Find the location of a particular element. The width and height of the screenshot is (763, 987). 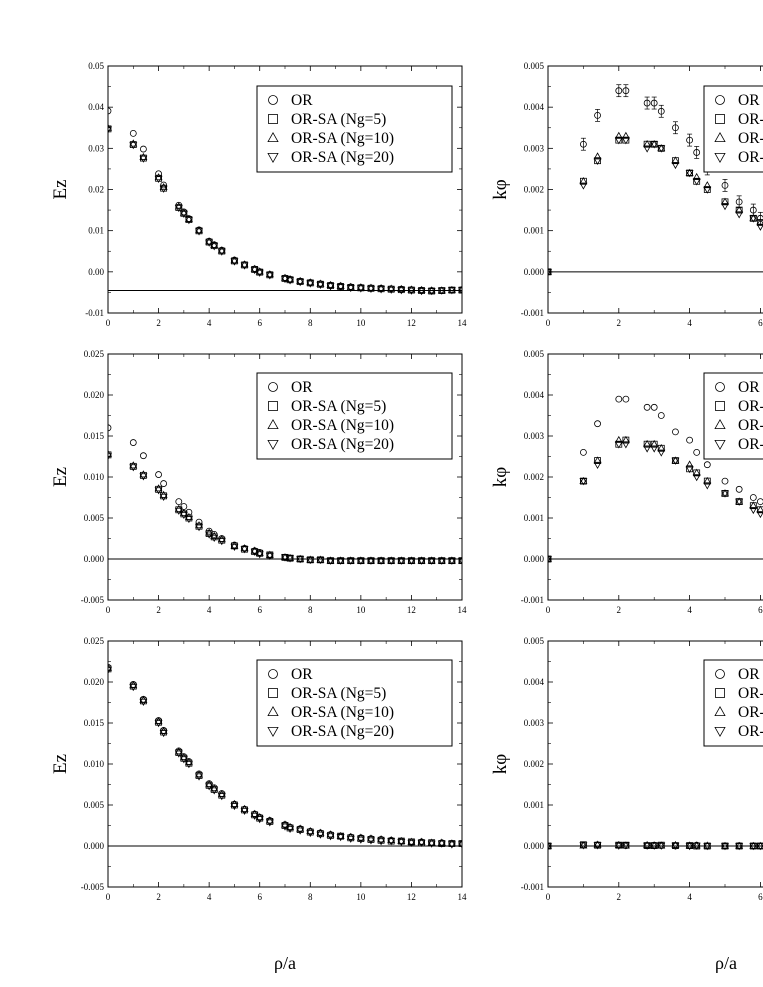

y-tick-label: 0.015 is located at coordinates (94, 436).